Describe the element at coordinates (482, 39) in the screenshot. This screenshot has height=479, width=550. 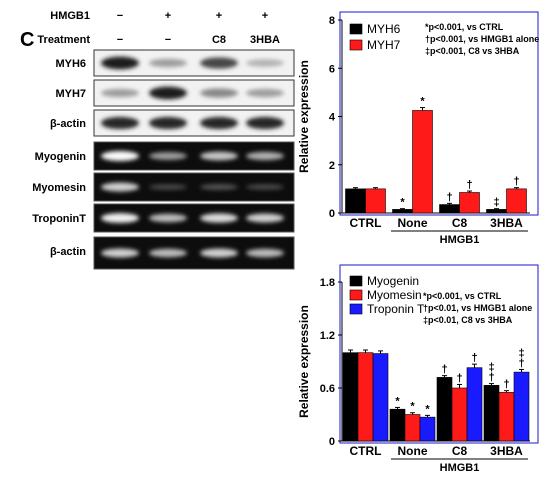
I see `stat-note-c1-1: †p<0.001, vs HMGB1 alone` at that location.